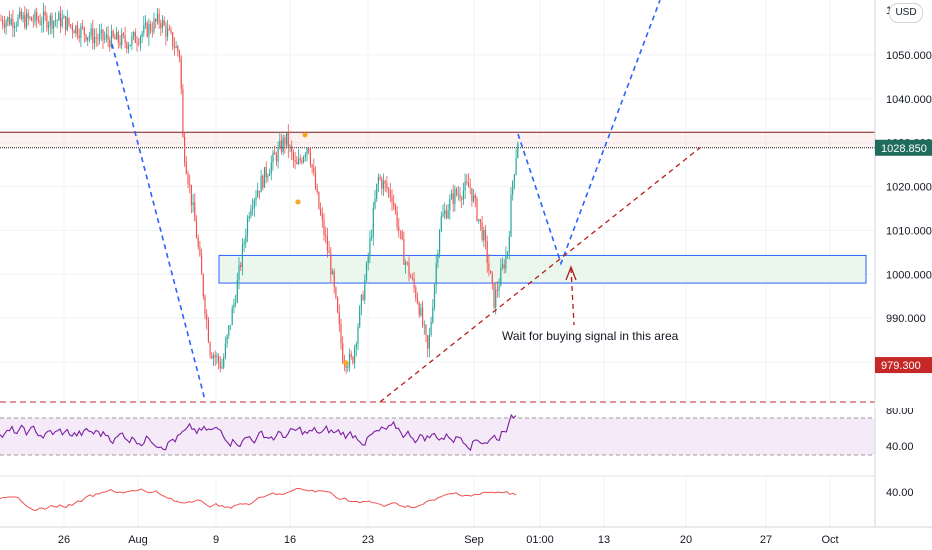  I want to click on badge-mask, so click(903, 405).